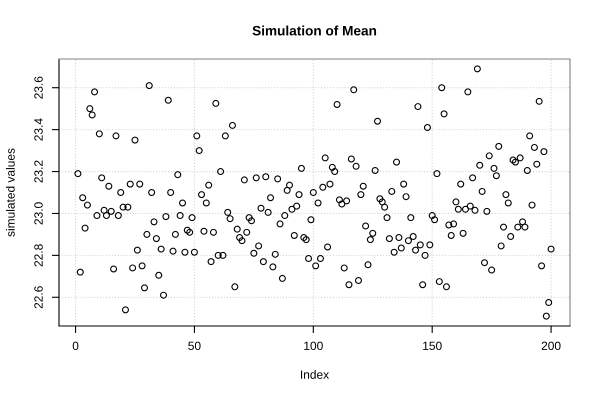  What do you see at coordinates (432, 346) in the screenshot?
I see `x-tick-label: 150` at bounding box center [432, 346].